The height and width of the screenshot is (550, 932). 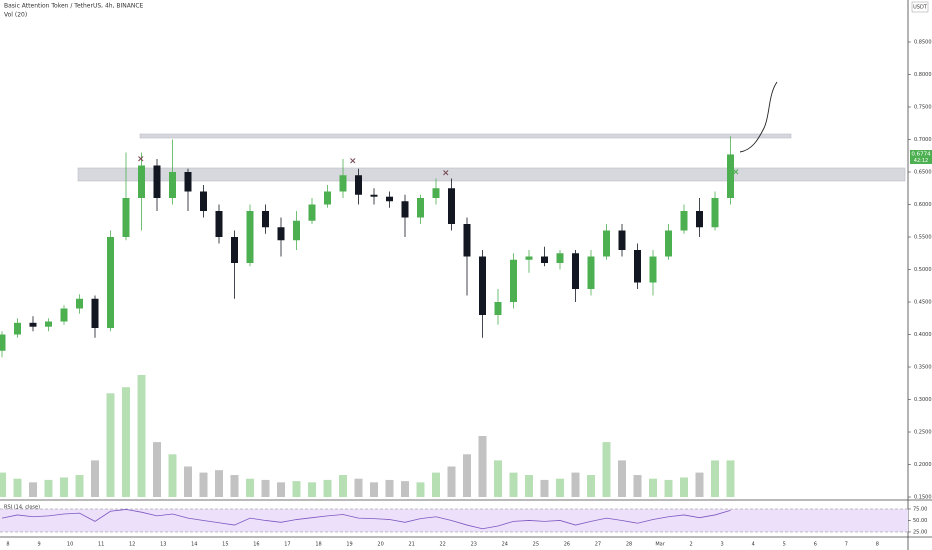 I want to click on currency-box, so click(x=920, y=7).